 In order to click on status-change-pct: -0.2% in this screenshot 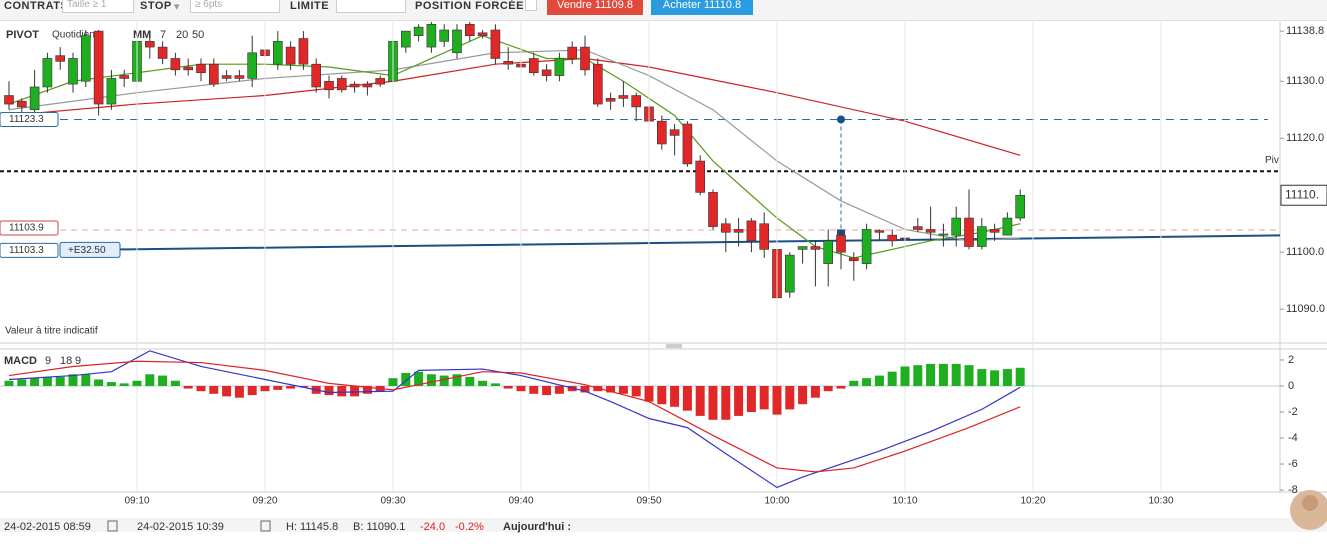, I will do `click(469, 527)`.